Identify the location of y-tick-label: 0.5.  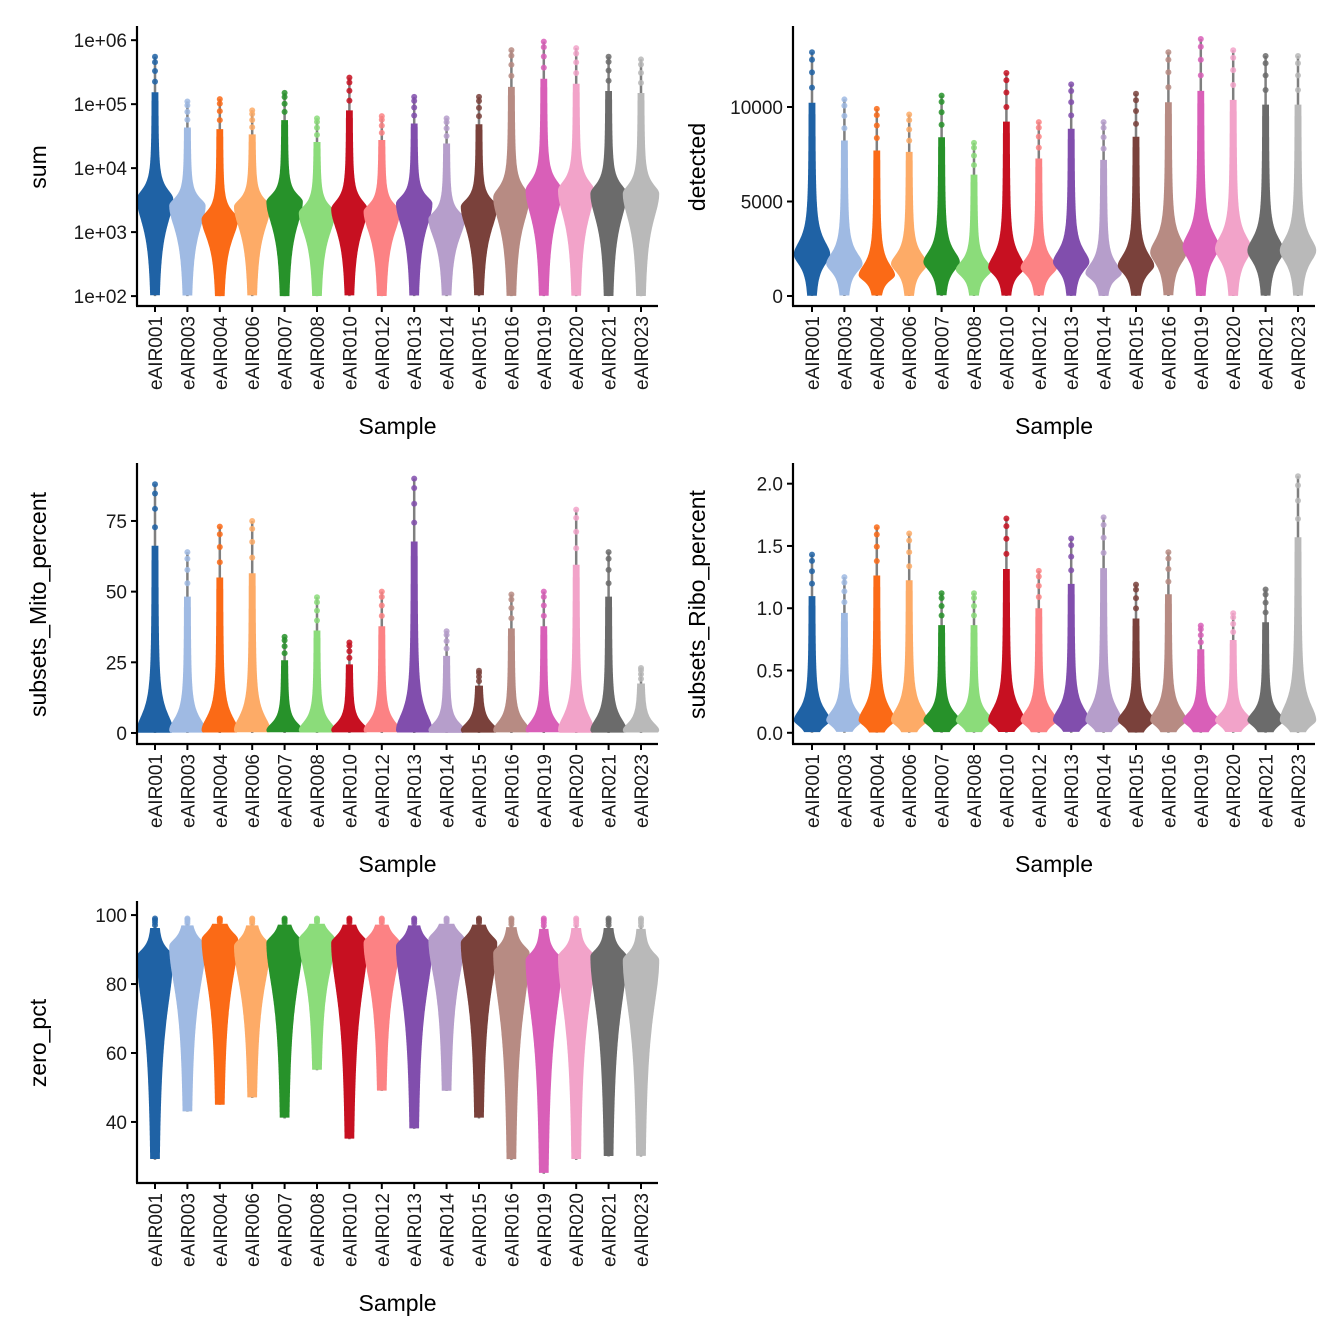
(770, 672).